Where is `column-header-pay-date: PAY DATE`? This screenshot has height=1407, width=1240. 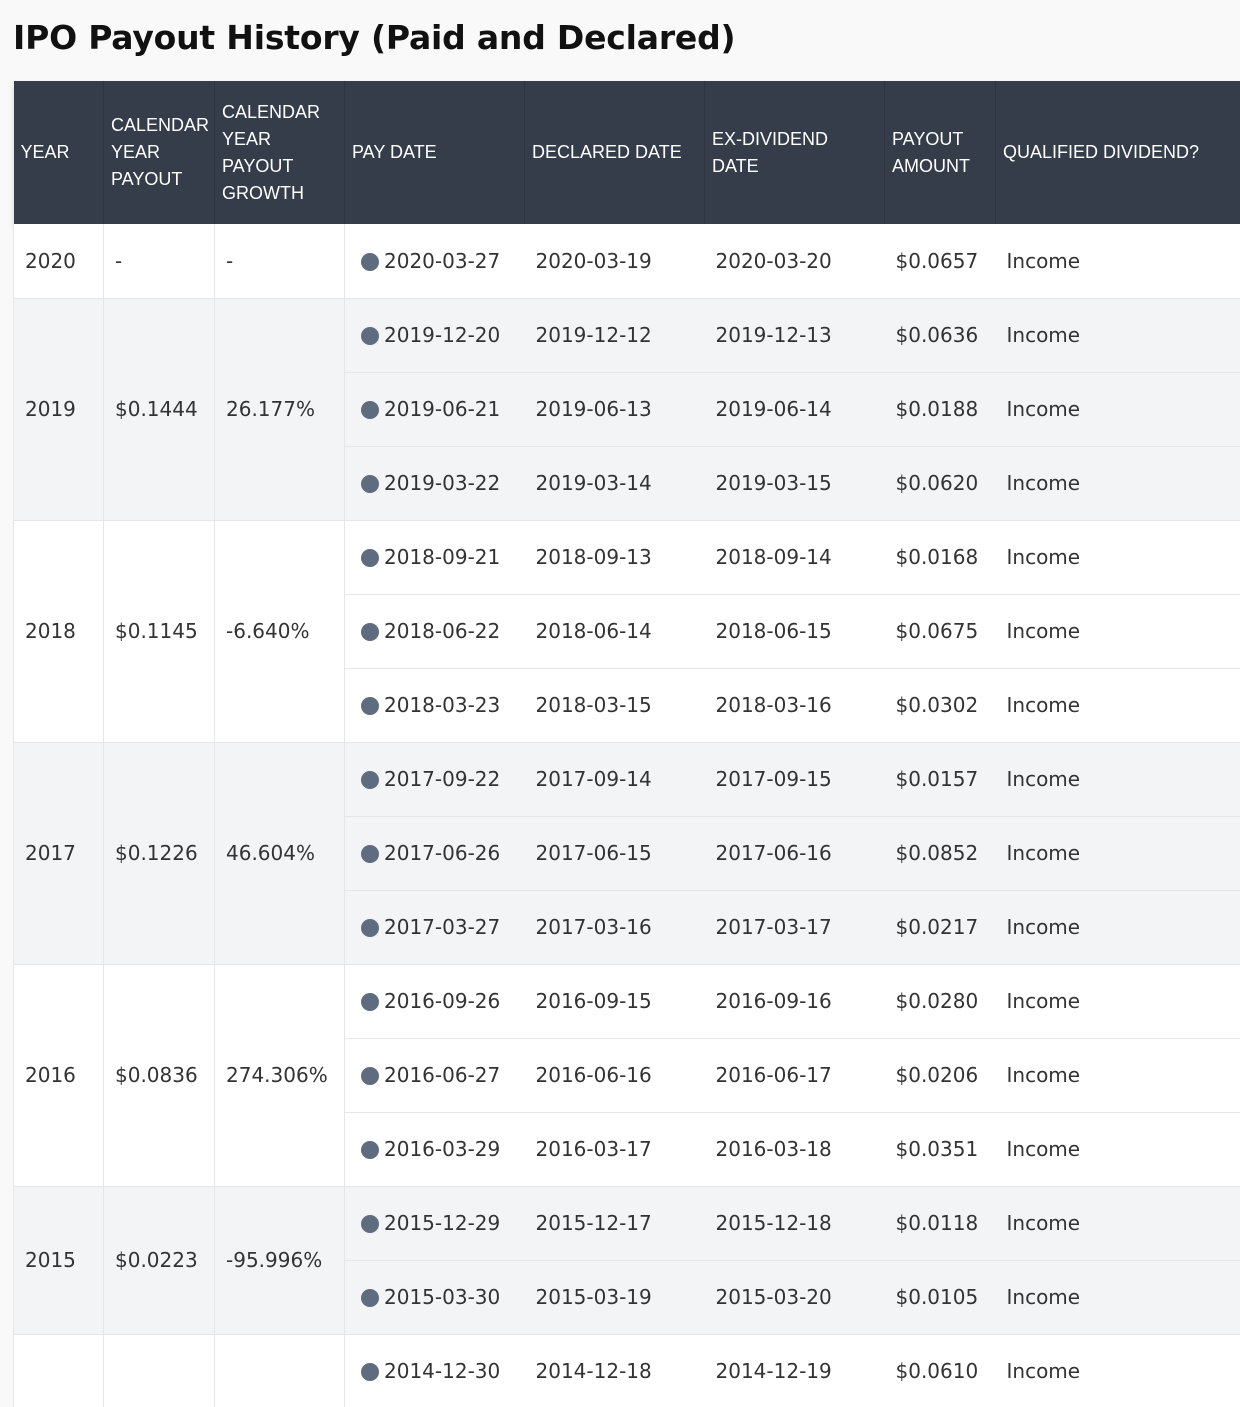 column-header-pay-date: PAY DATE is located at coordinates (434, 152).